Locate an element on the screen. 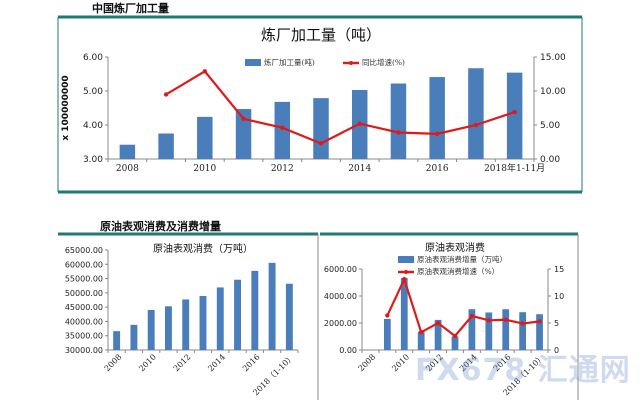 The height and width of the screenshot is (400, 640). y-tick-label: 40000.00 is located at coordinates (84, 321).